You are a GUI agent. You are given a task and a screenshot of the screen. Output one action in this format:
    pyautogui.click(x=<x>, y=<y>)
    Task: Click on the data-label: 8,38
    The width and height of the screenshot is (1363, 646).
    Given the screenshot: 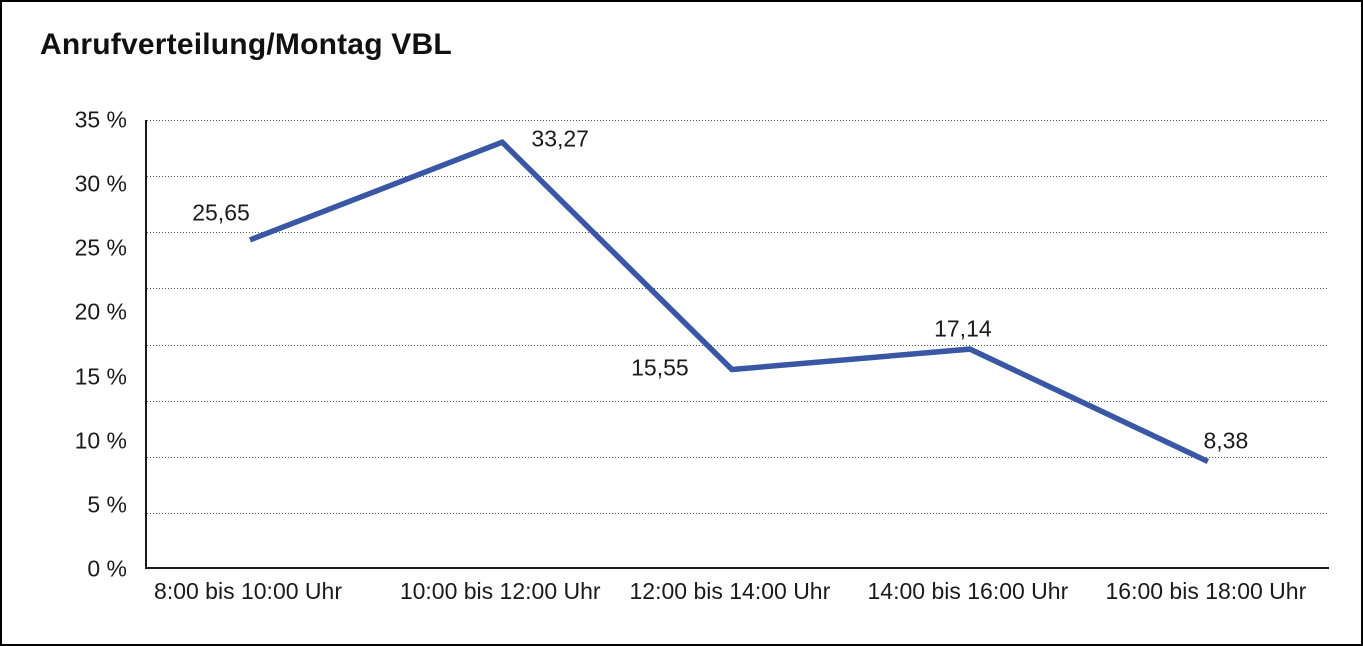 What is the action you would take?
    pyautogui.click(x=1226, y=440)
    